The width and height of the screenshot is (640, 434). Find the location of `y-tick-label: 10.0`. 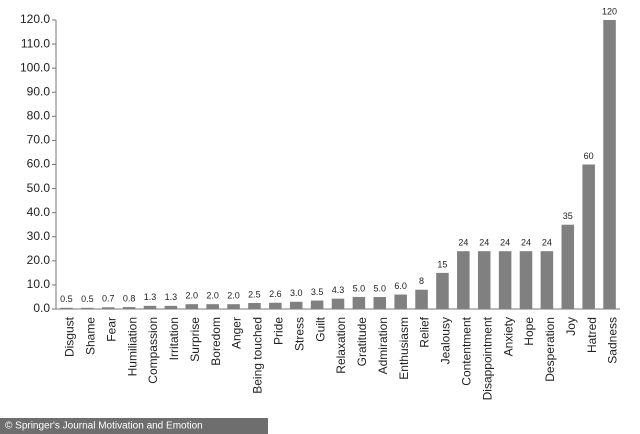

y-tick-label: 10.0 is located at coordinates (39, 284).